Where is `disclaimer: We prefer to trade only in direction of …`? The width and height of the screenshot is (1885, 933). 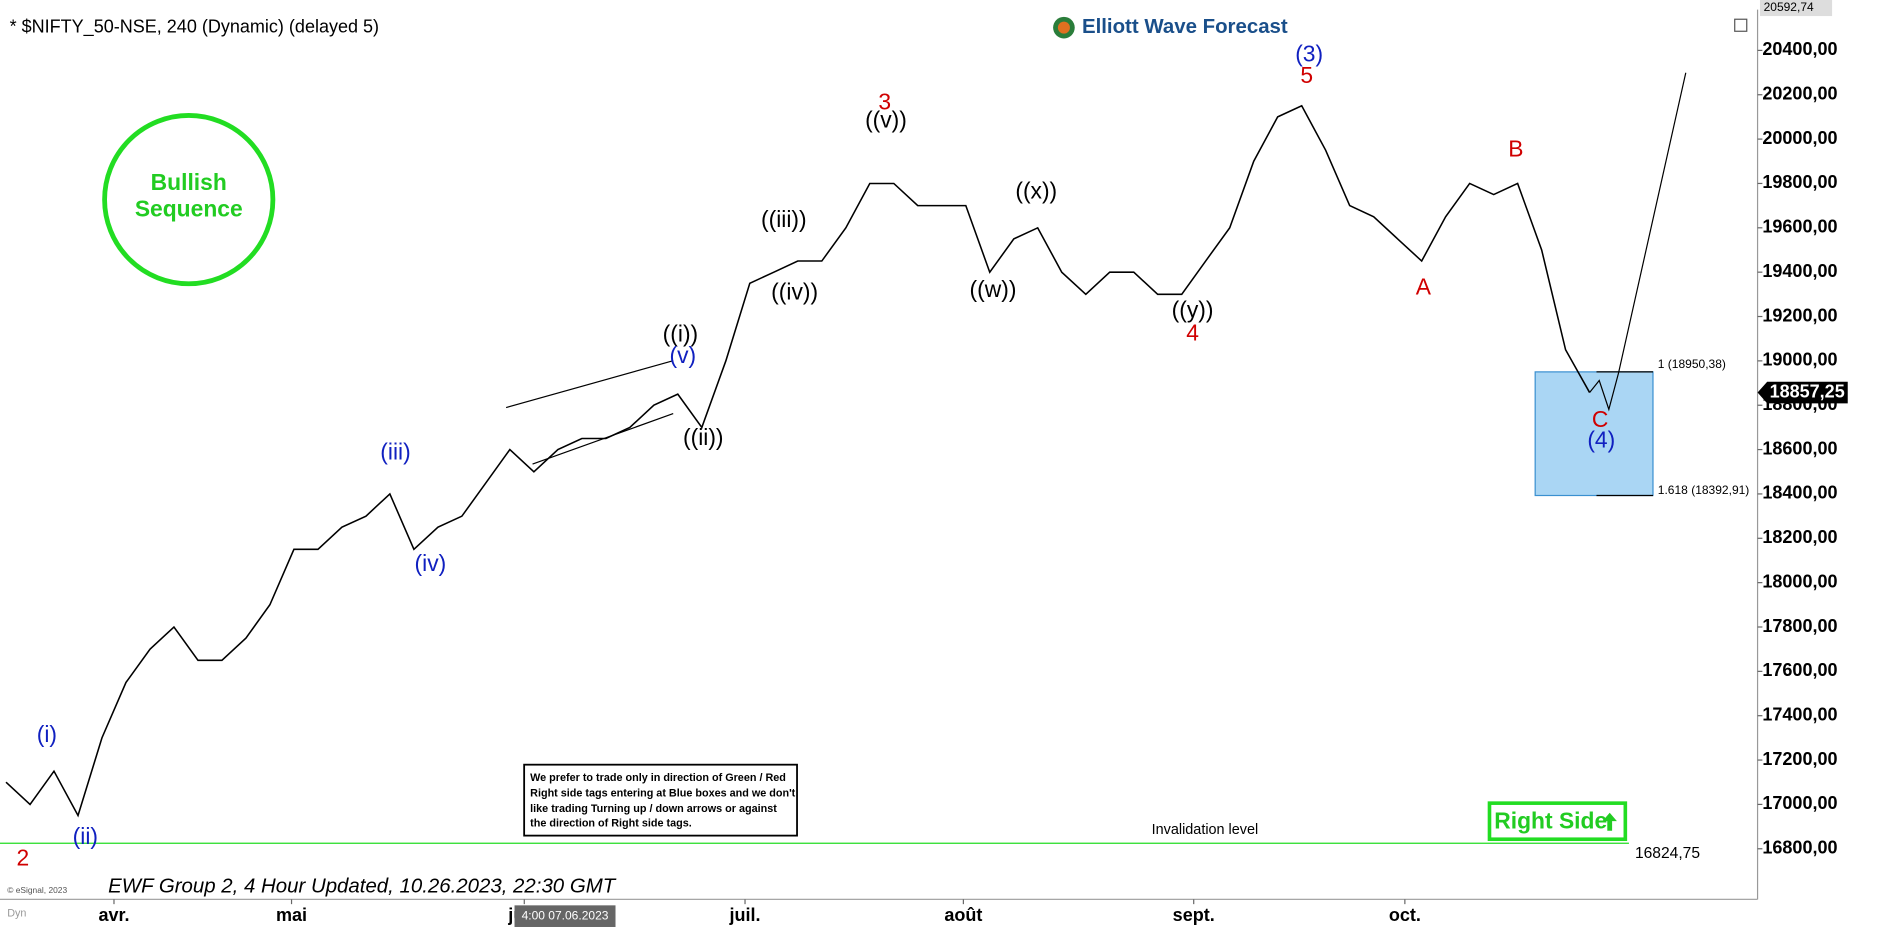
disclaimer: We prefer to trade only in direction of … is located at coordinates (660, 800).